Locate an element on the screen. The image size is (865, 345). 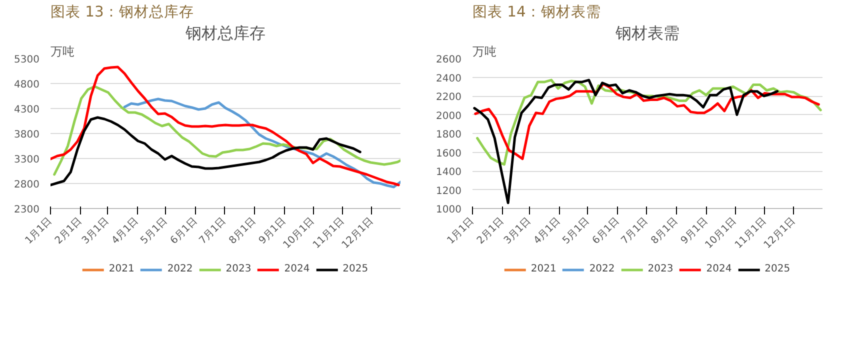
y-tick-label: 2400 is located at coordinates (449, 78).